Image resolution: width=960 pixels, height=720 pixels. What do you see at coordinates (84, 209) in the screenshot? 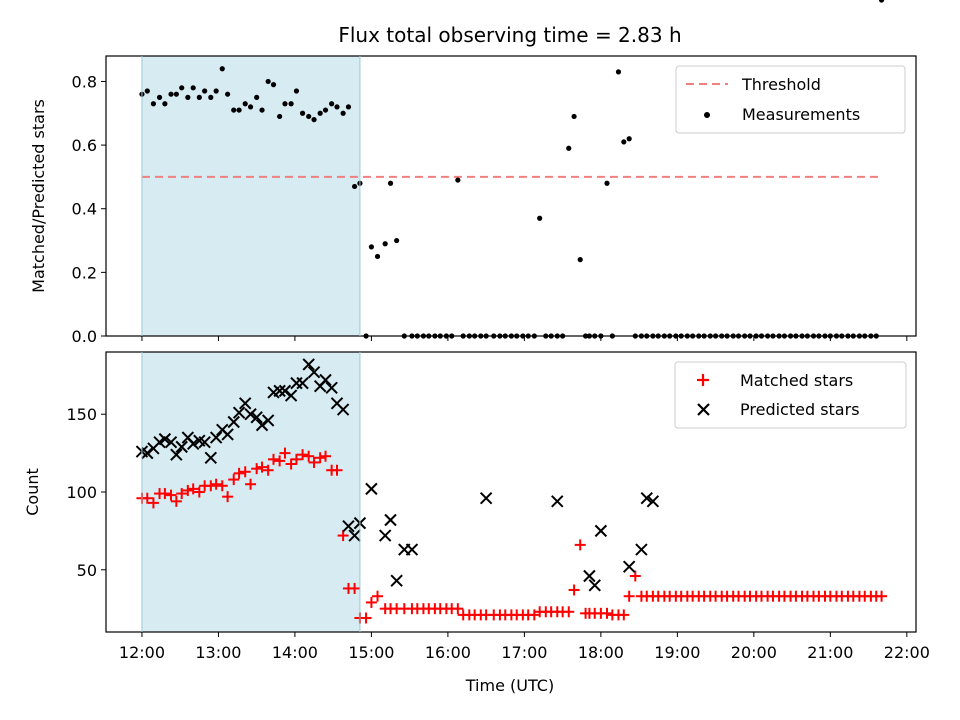
I see `y-tick-label: 0.4` at bounding box center [84, 209].